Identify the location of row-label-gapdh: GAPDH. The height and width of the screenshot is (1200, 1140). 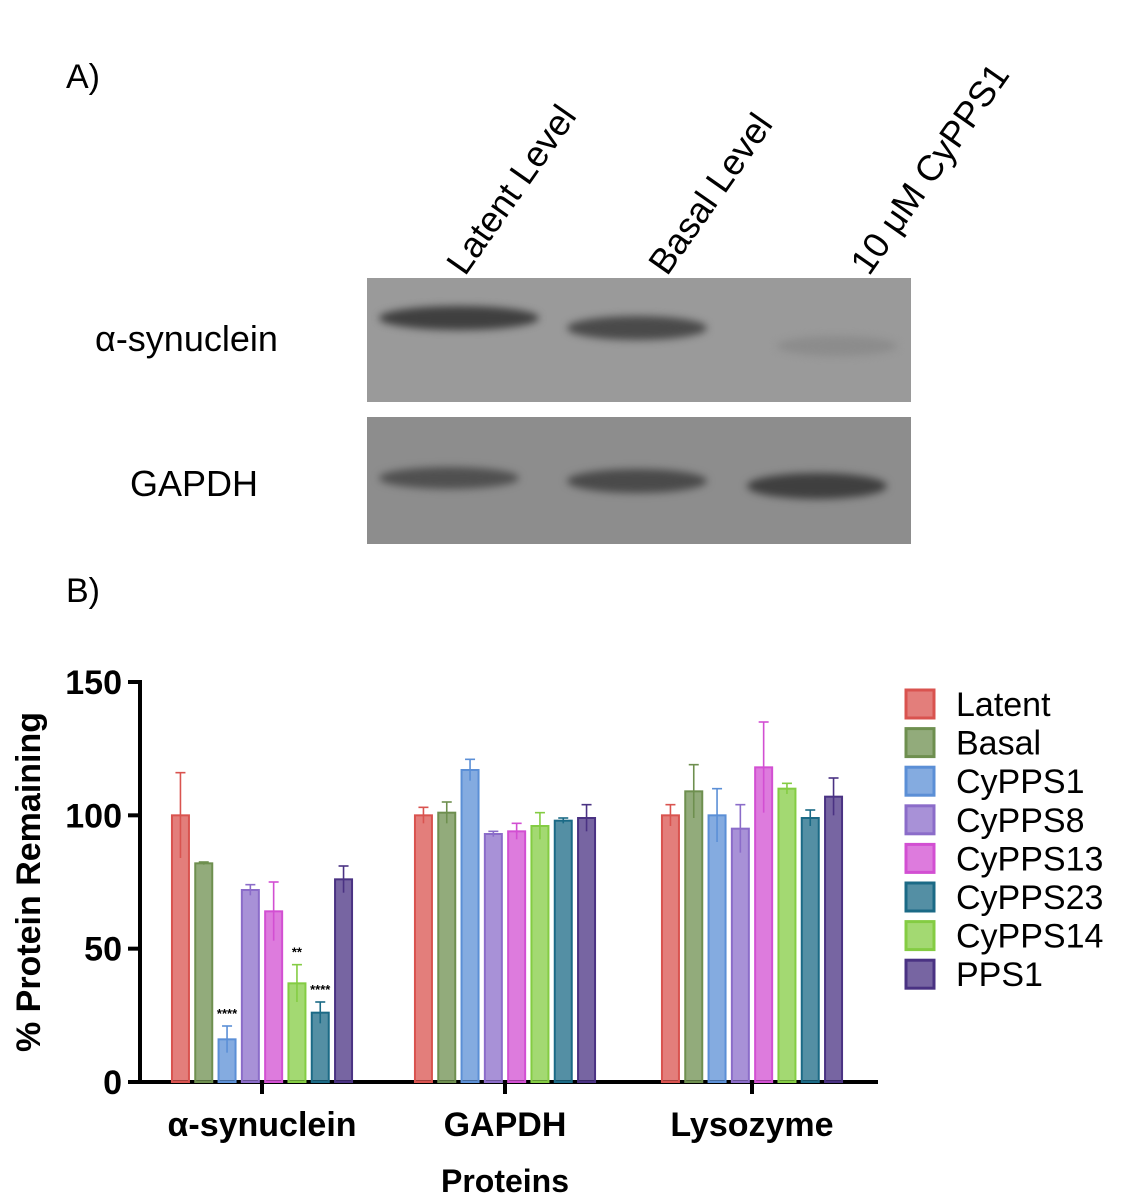
(194, 483).